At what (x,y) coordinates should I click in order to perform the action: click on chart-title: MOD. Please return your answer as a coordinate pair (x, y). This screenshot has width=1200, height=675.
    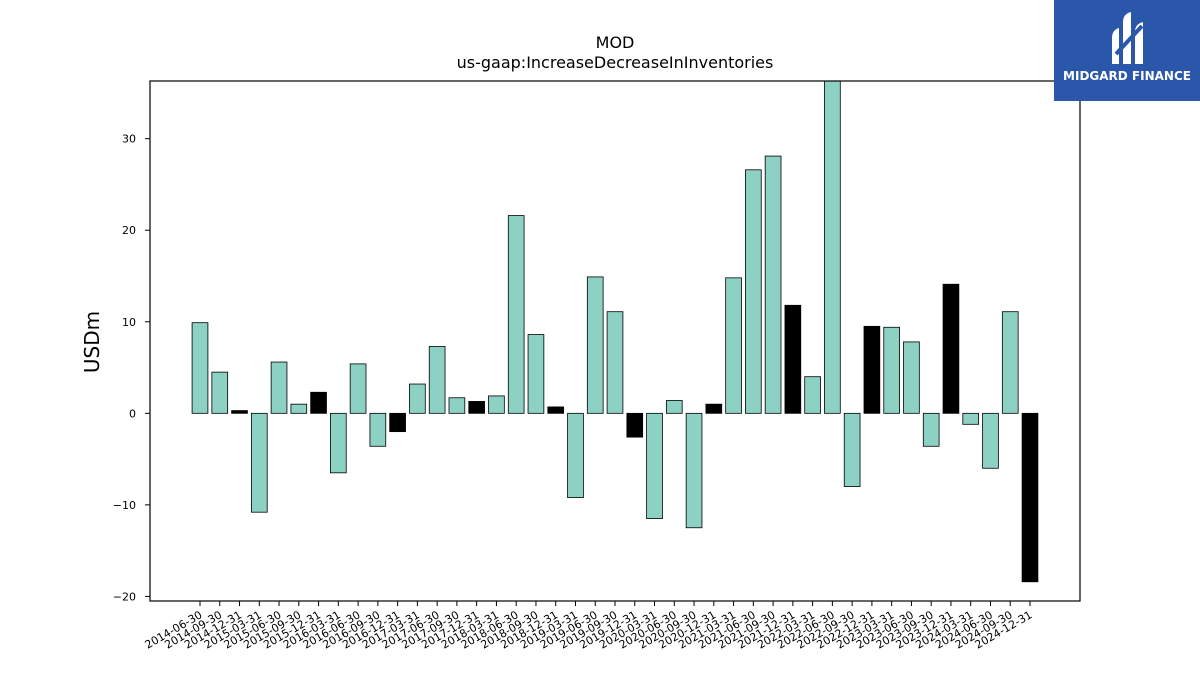
    Looking at the image, I should click on (615, 42).